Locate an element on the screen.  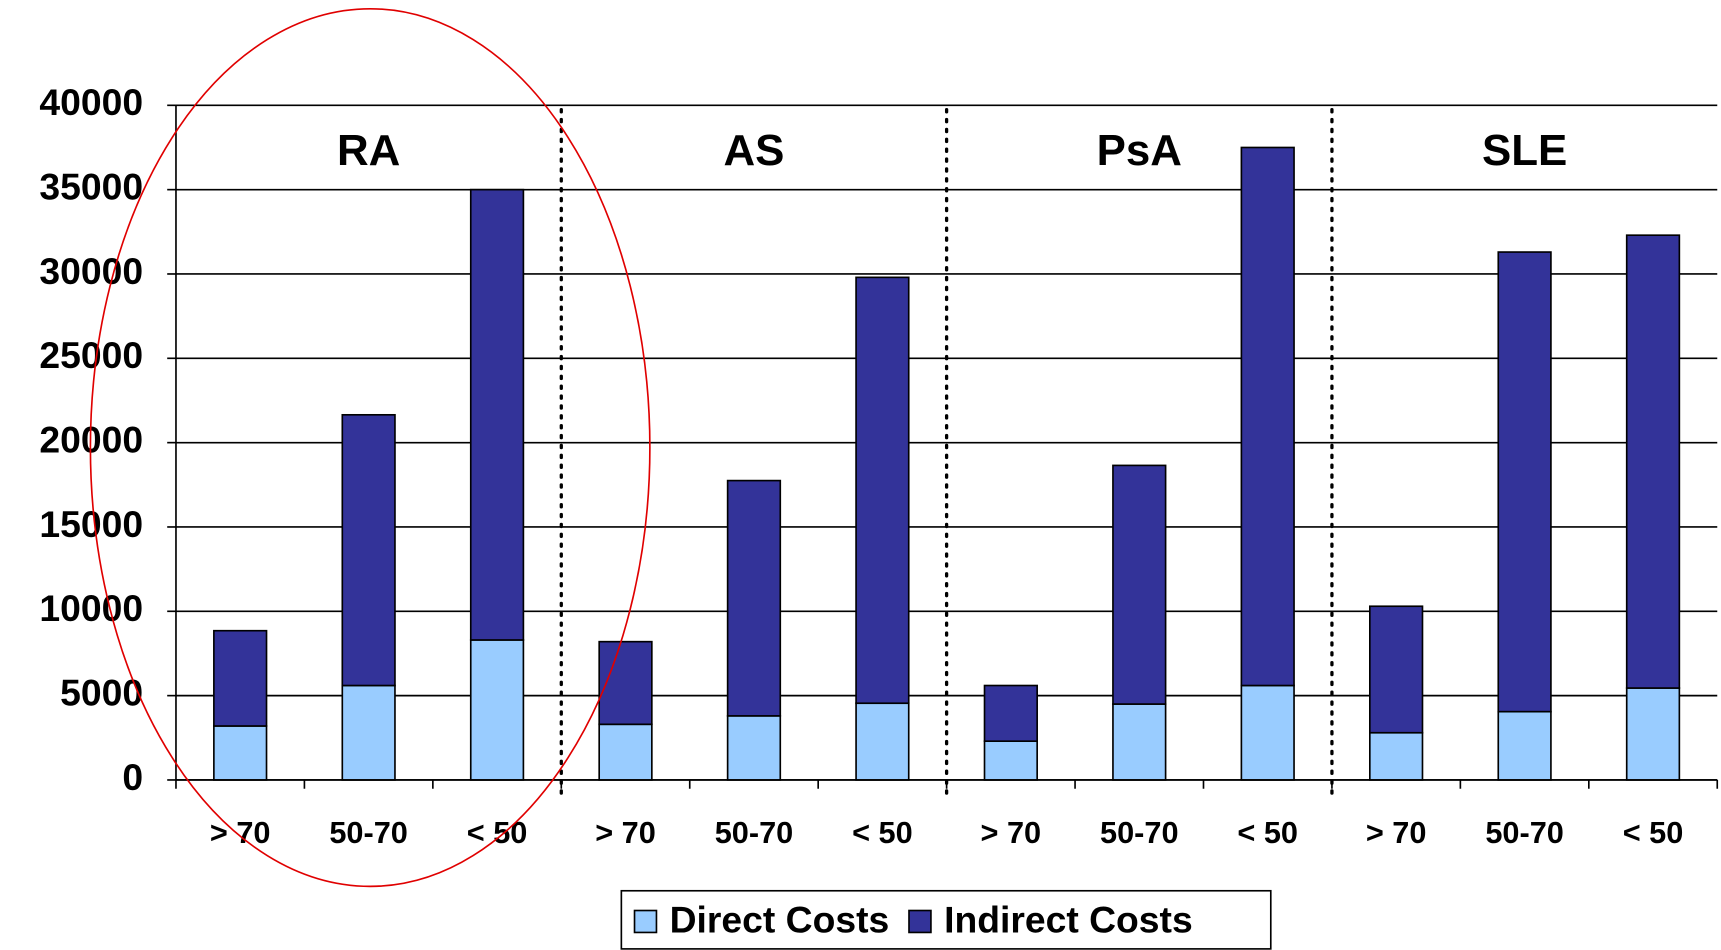
group-label: RA is located at coordinates (368, 150).